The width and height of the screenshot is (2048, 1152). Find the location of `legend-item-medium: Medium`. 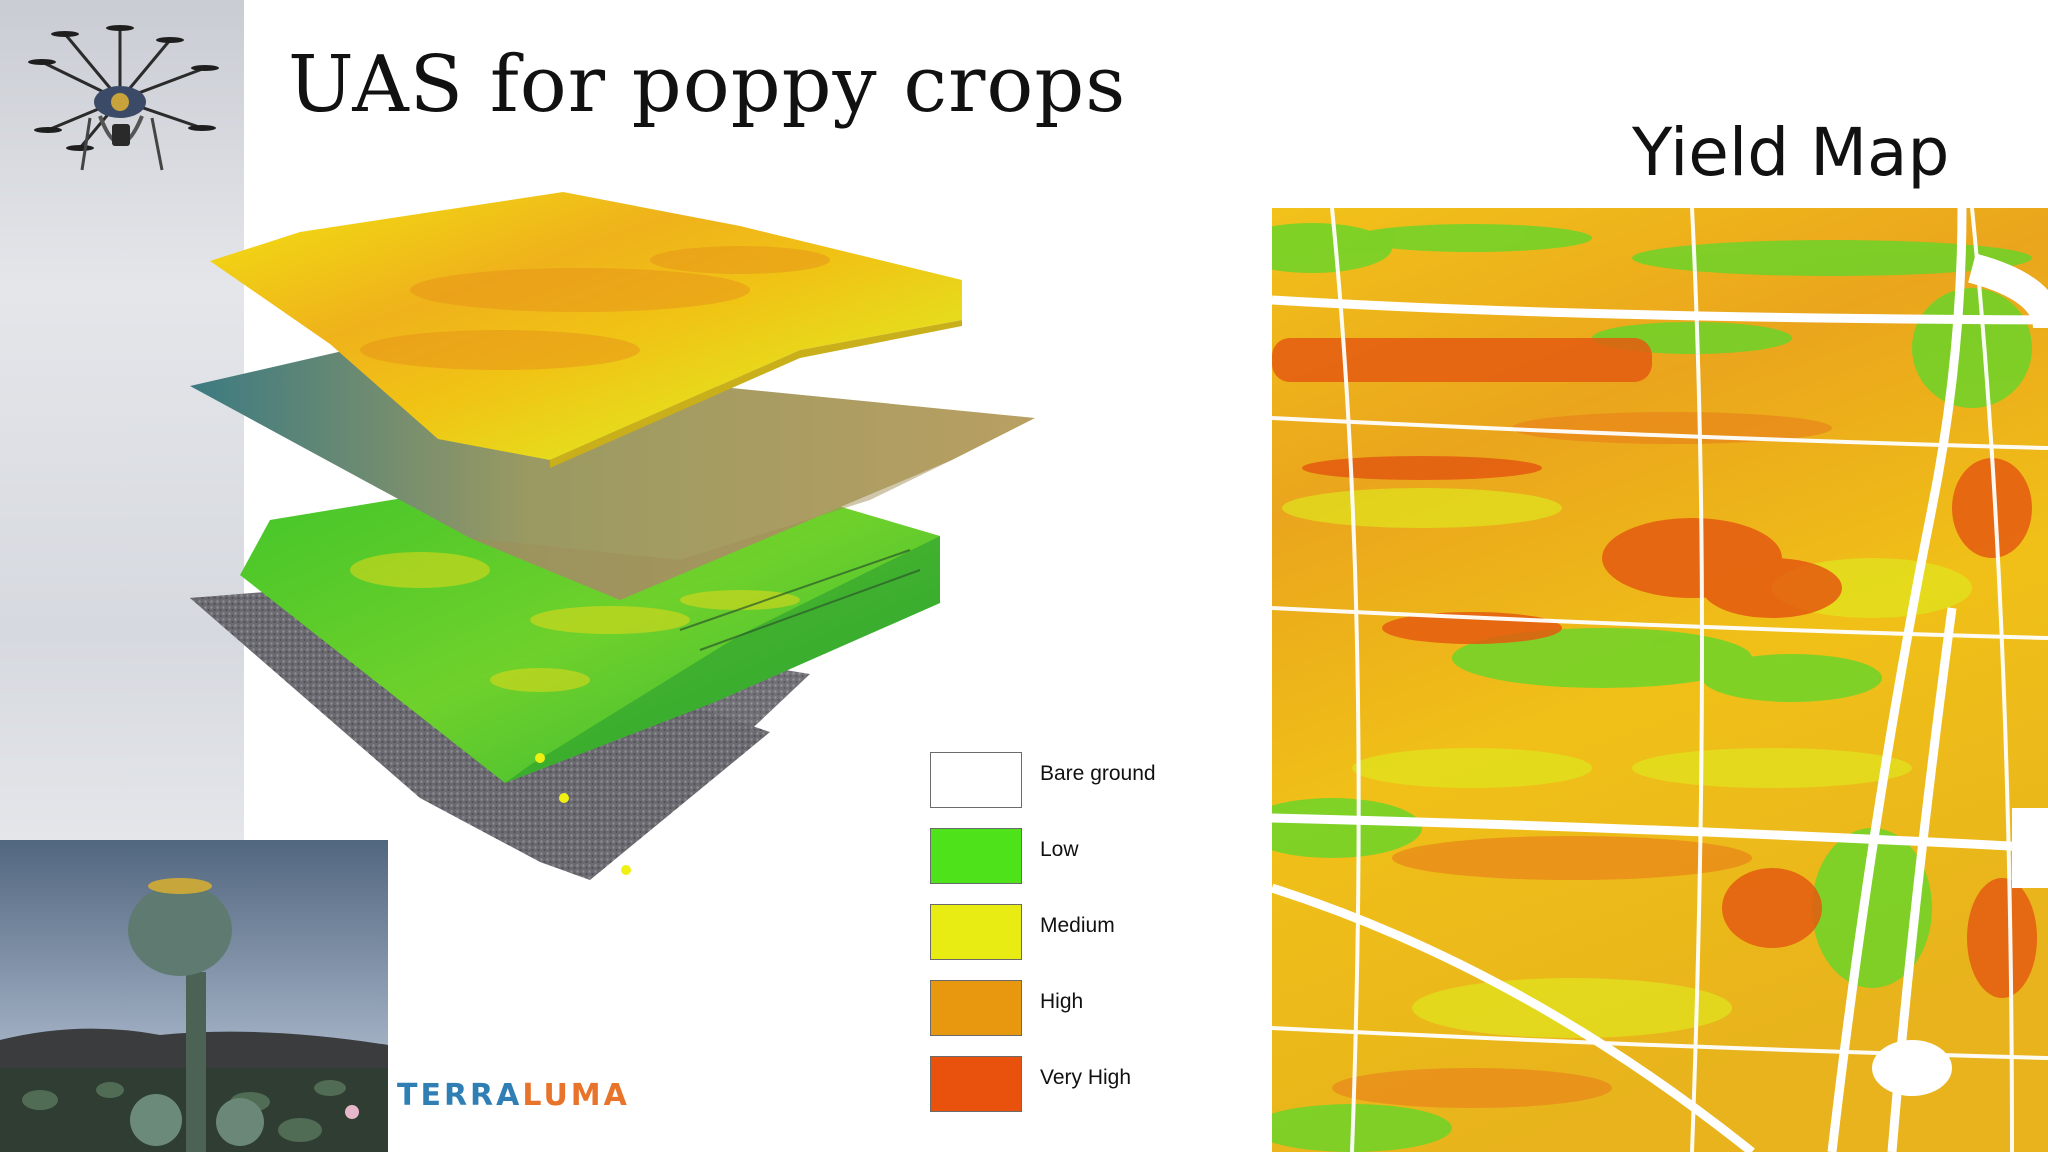

legend-item-medium: Medium is located at coordinates (1060, 933).